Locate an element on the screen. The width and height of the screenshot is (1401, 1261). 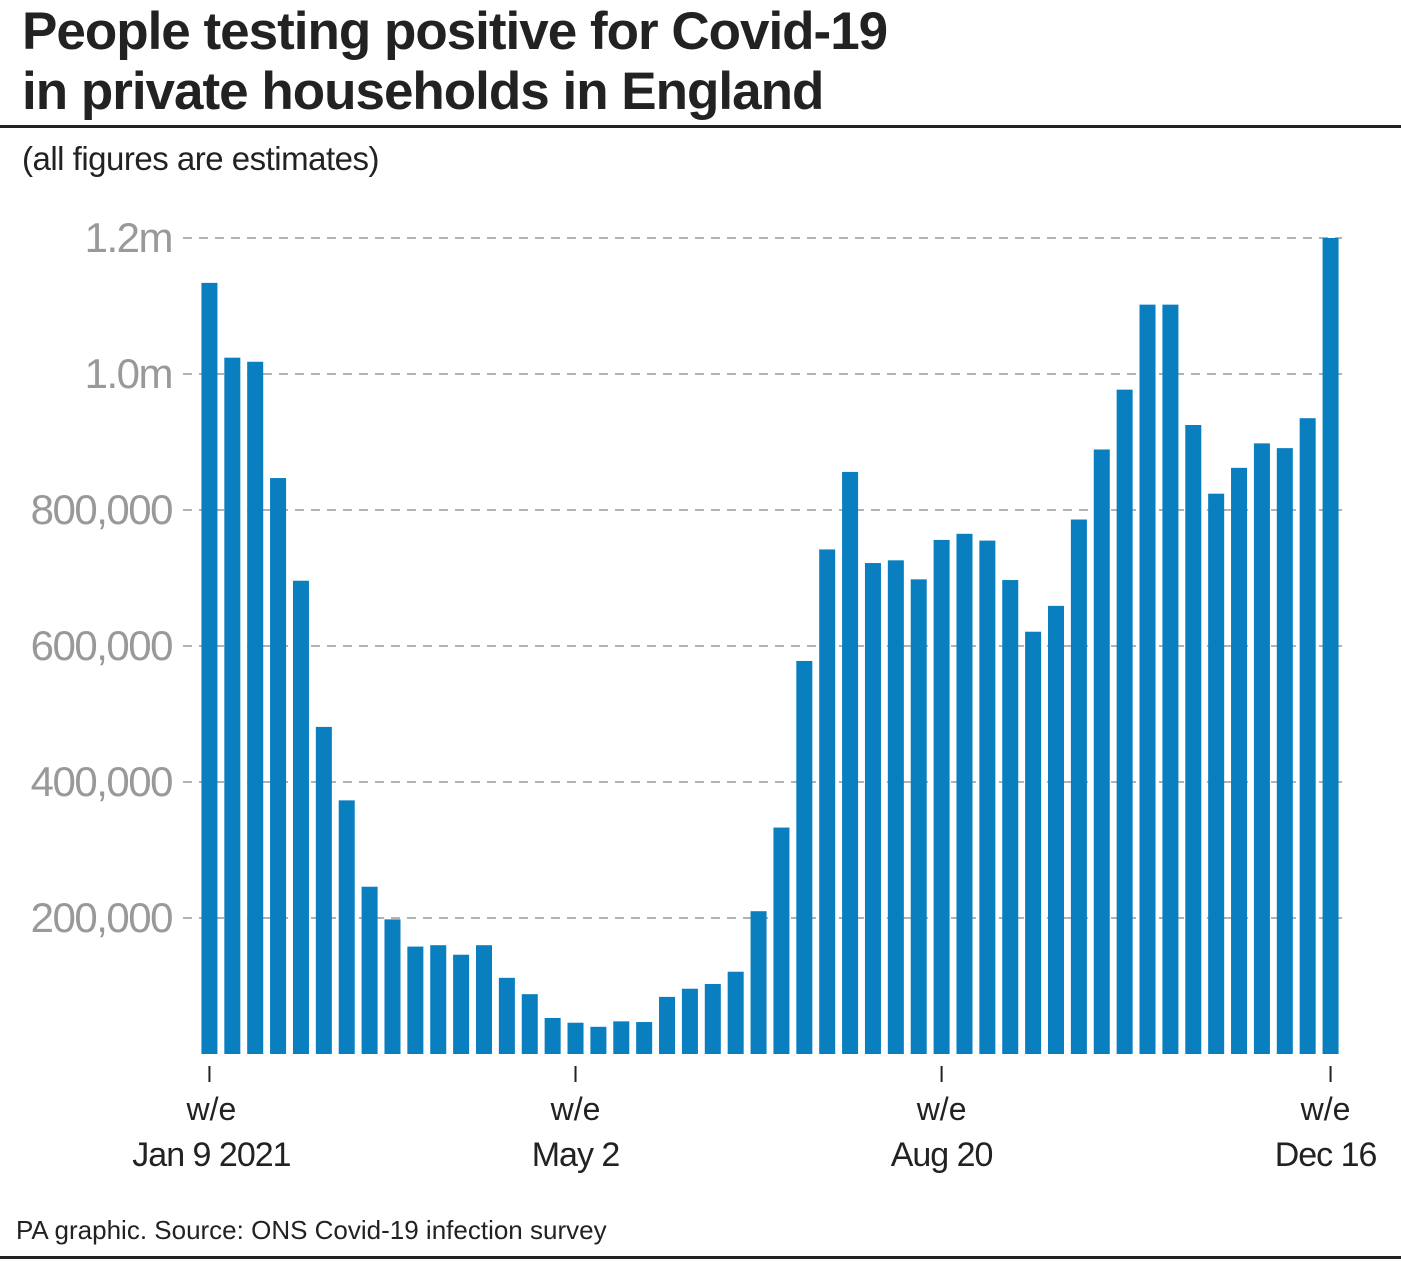
x-axis: w/e Jan 9 2021 w/e May 2 w/e Aug 20 w/e Dec 16 is located at coordinates (755, 1120).